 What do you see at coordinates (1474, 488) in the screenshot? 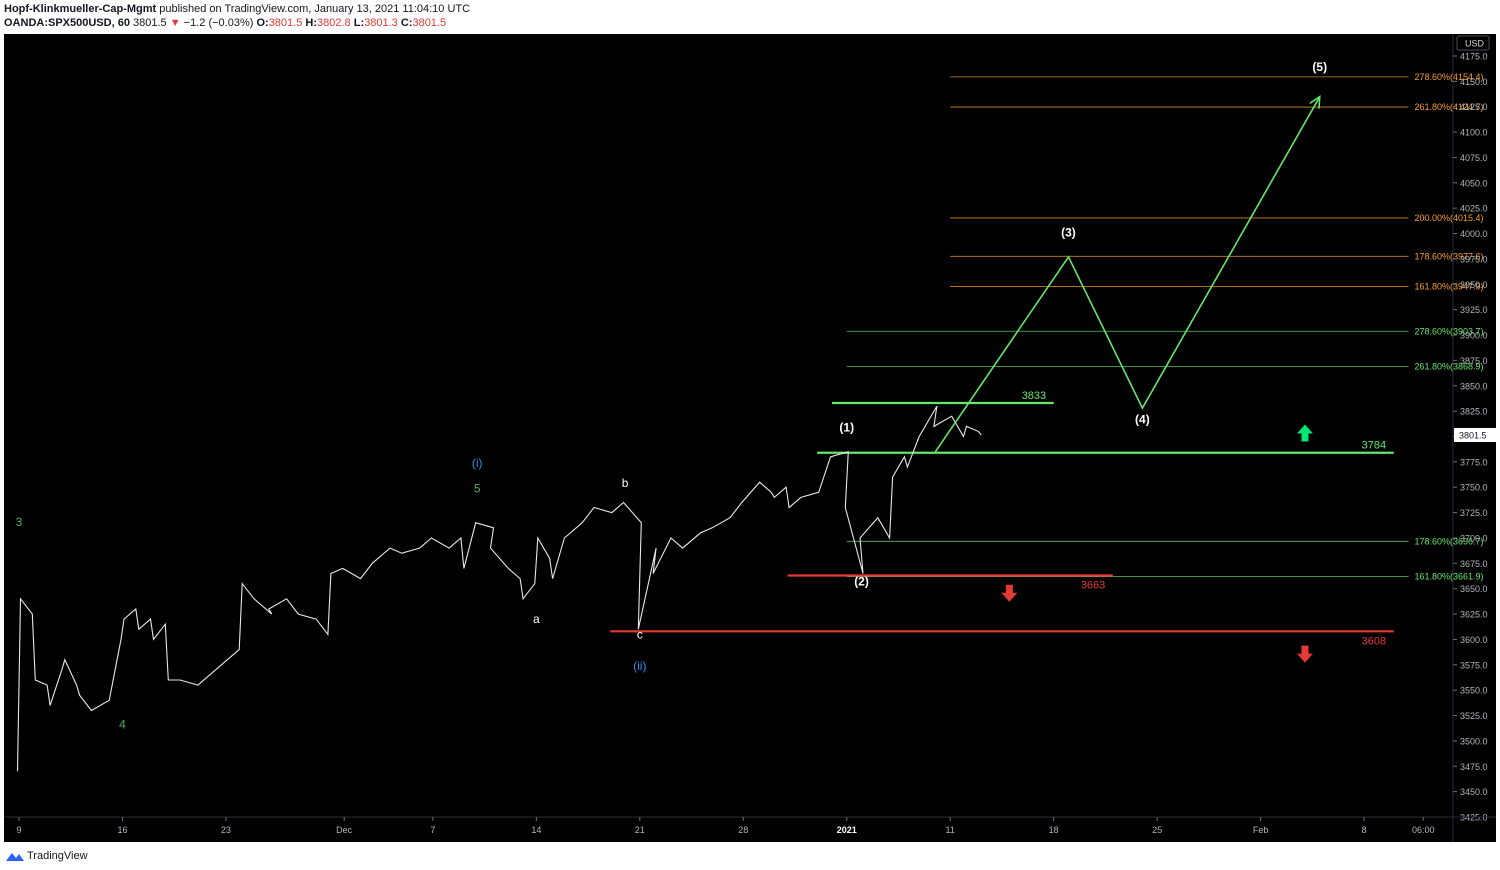
I see `y-tick-label: 3750.0` at bounding box center [1474, 488].